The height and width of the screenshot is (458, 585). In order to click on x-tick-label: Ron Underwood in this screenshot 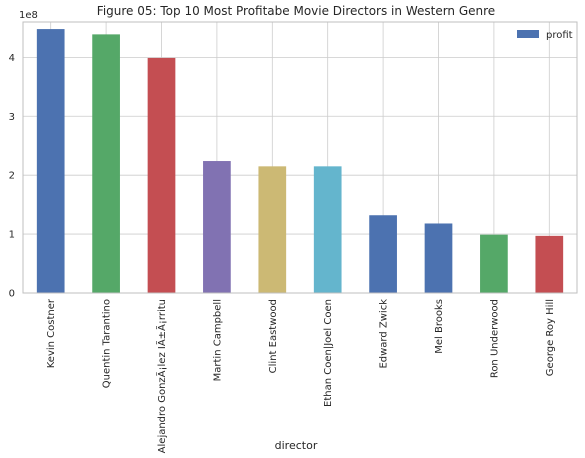, I will do `click(494, 338)`.